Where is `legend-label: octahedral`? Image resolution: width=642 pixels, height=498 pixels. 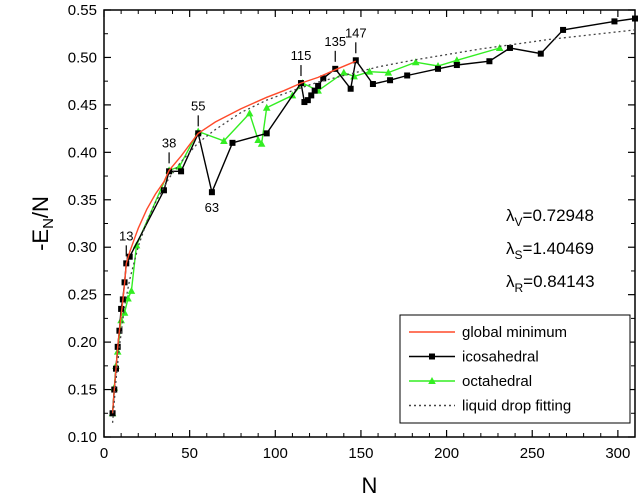 legend-label: octahedral is located at coordinates (497, 381).